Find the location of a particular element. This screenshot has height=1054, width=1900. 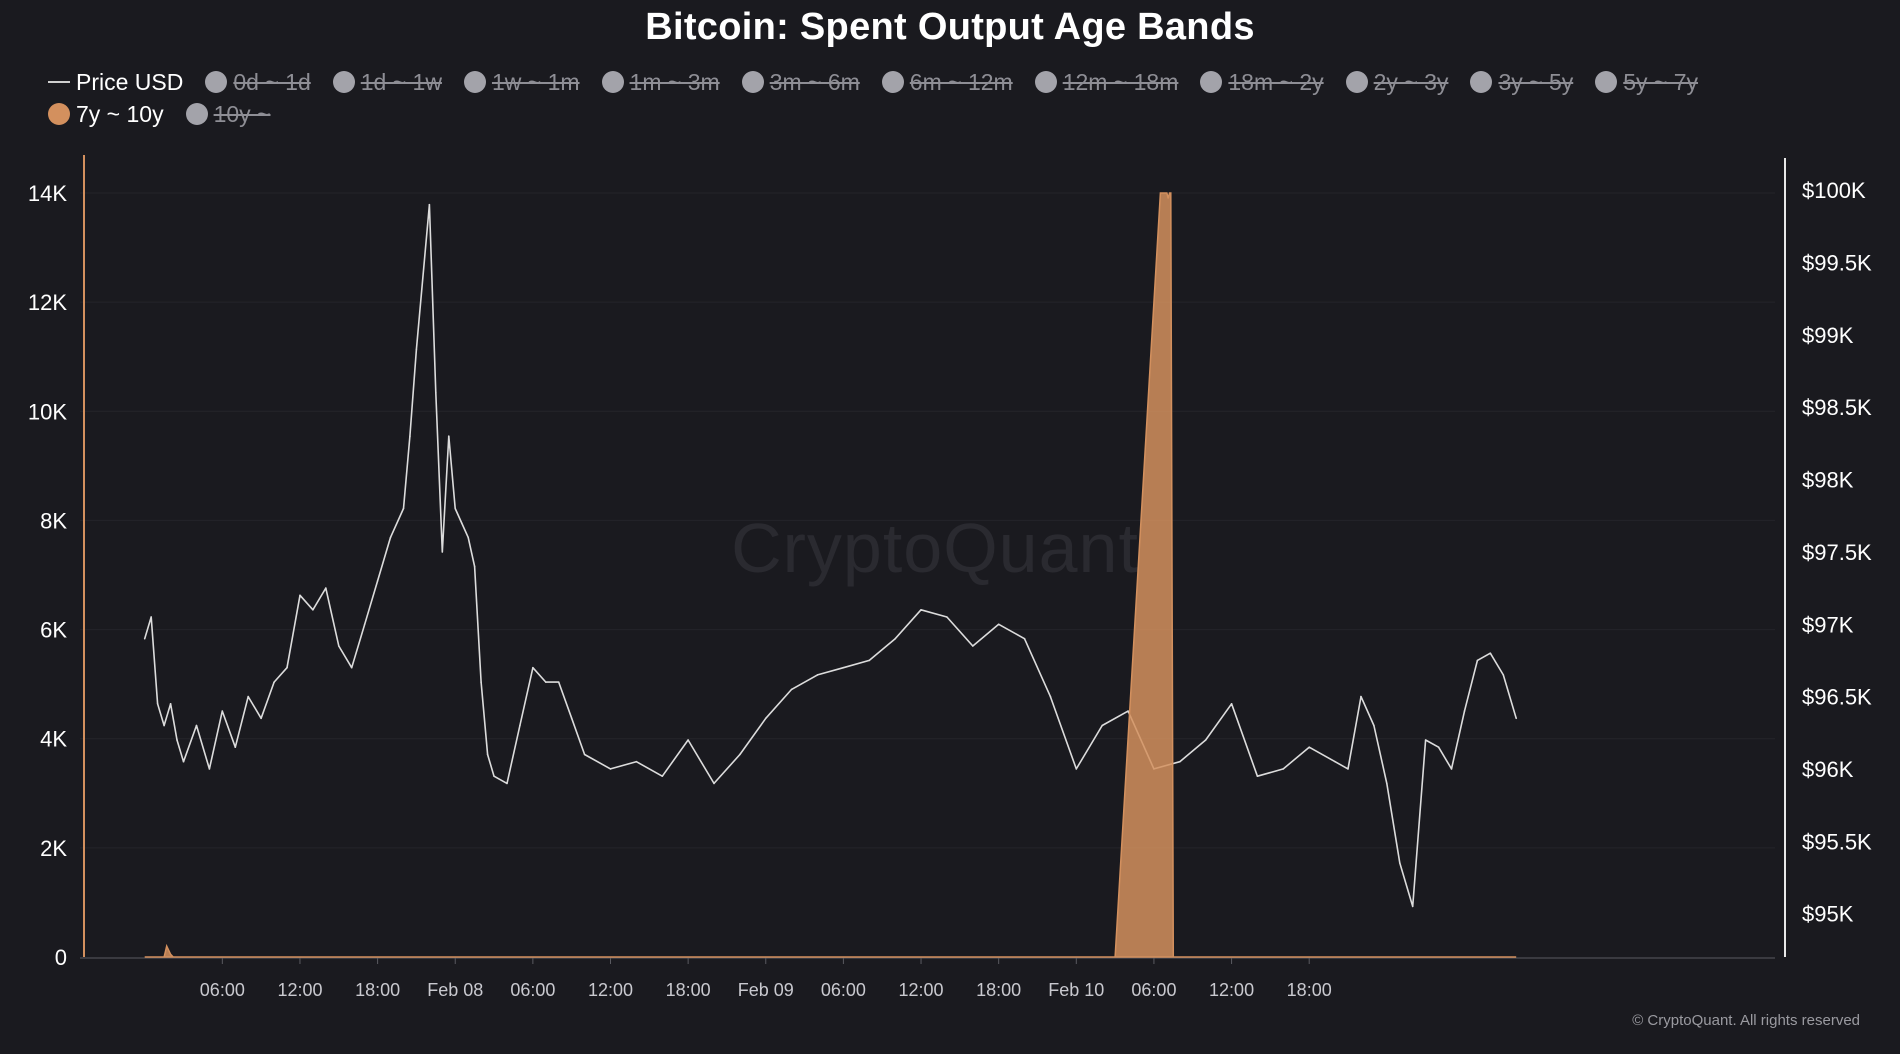

legend-item-0d-1d: 0d ~ 1d is located at coordinates (258, 82).